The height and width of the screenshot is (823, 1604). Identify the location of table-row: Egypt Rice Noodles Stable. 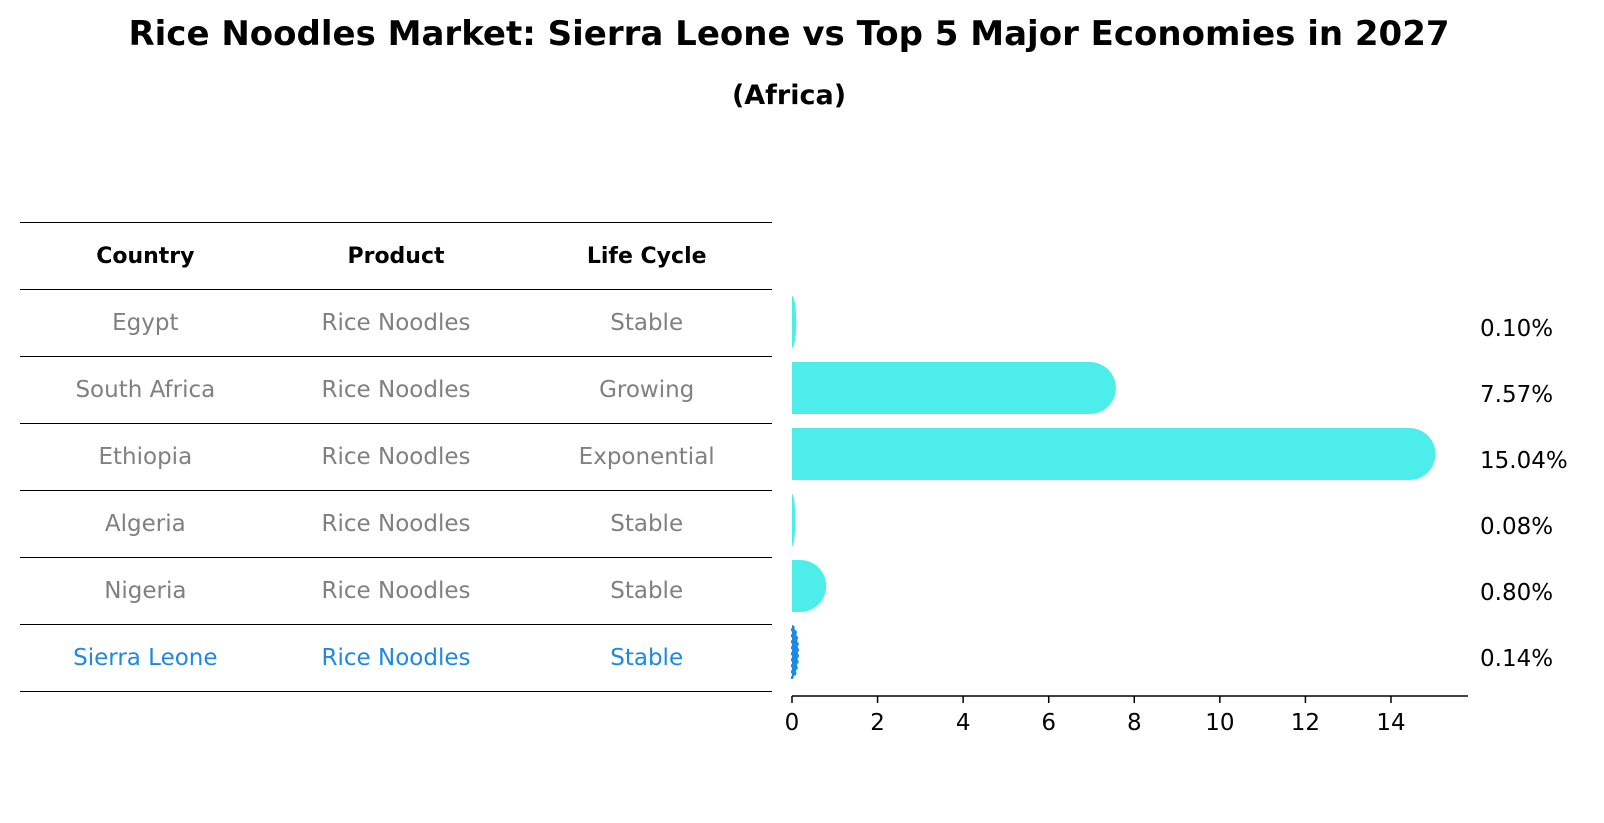
(396, 322).